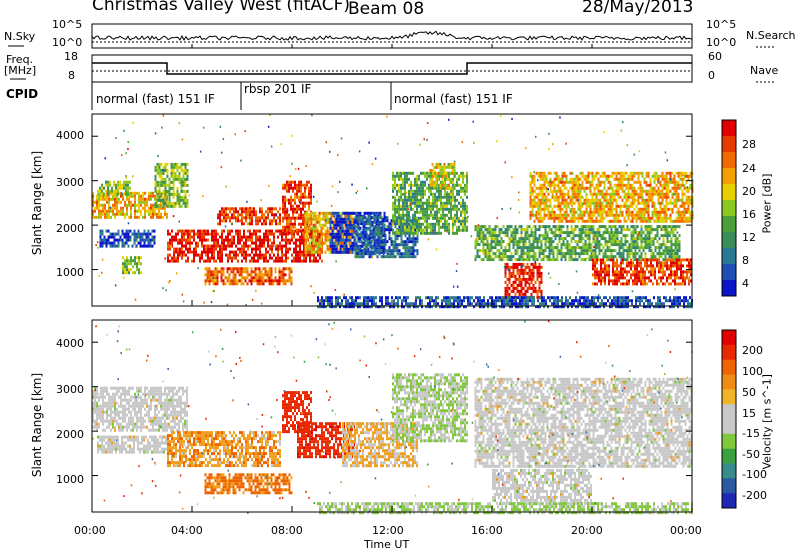 The image size is (800, 554). Describe the element at coordinates (71, 56) in the screenshot. I see `freq-tick-top: 18` at that location.